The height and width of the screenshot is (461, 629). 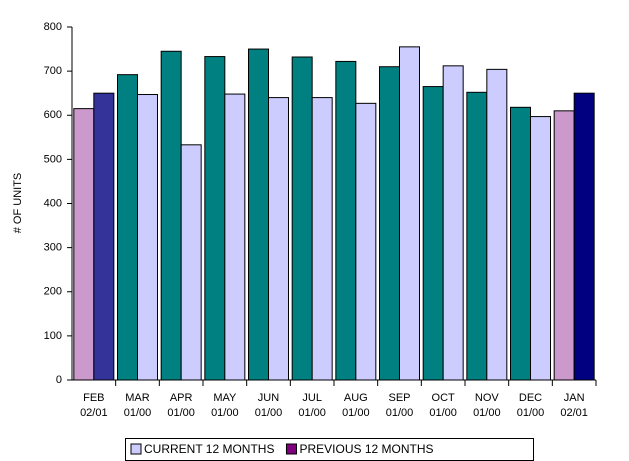 I want to click on x-tick-label: JAN, so click(x=574, y=398).